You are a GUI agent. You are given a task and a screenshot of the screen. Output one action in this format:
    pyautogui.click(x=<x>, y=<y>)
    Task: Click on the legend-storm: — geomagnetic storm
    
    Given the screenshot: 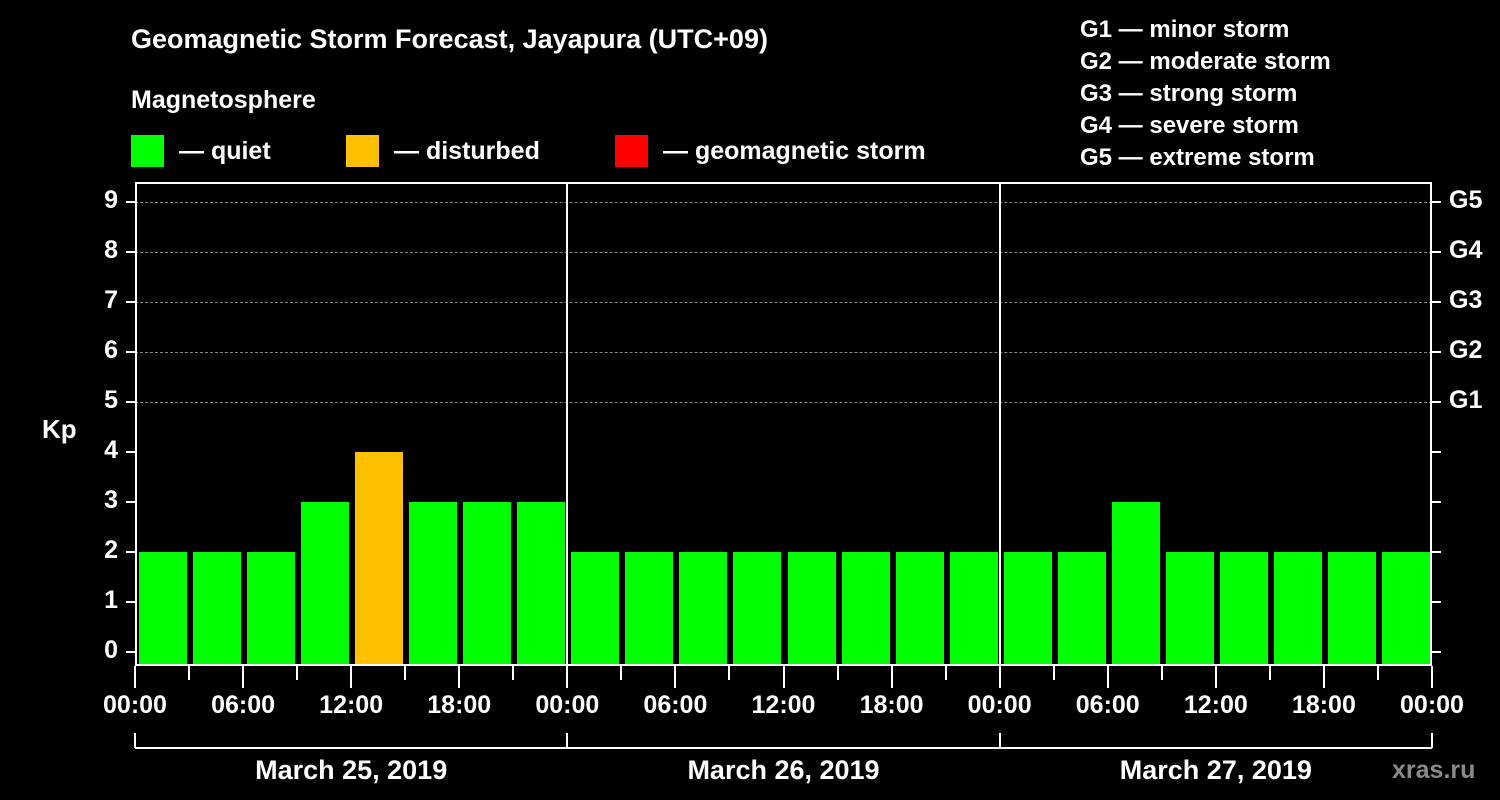 What is the action you would take?
    pyautogui.click(x=770, y=151)
    